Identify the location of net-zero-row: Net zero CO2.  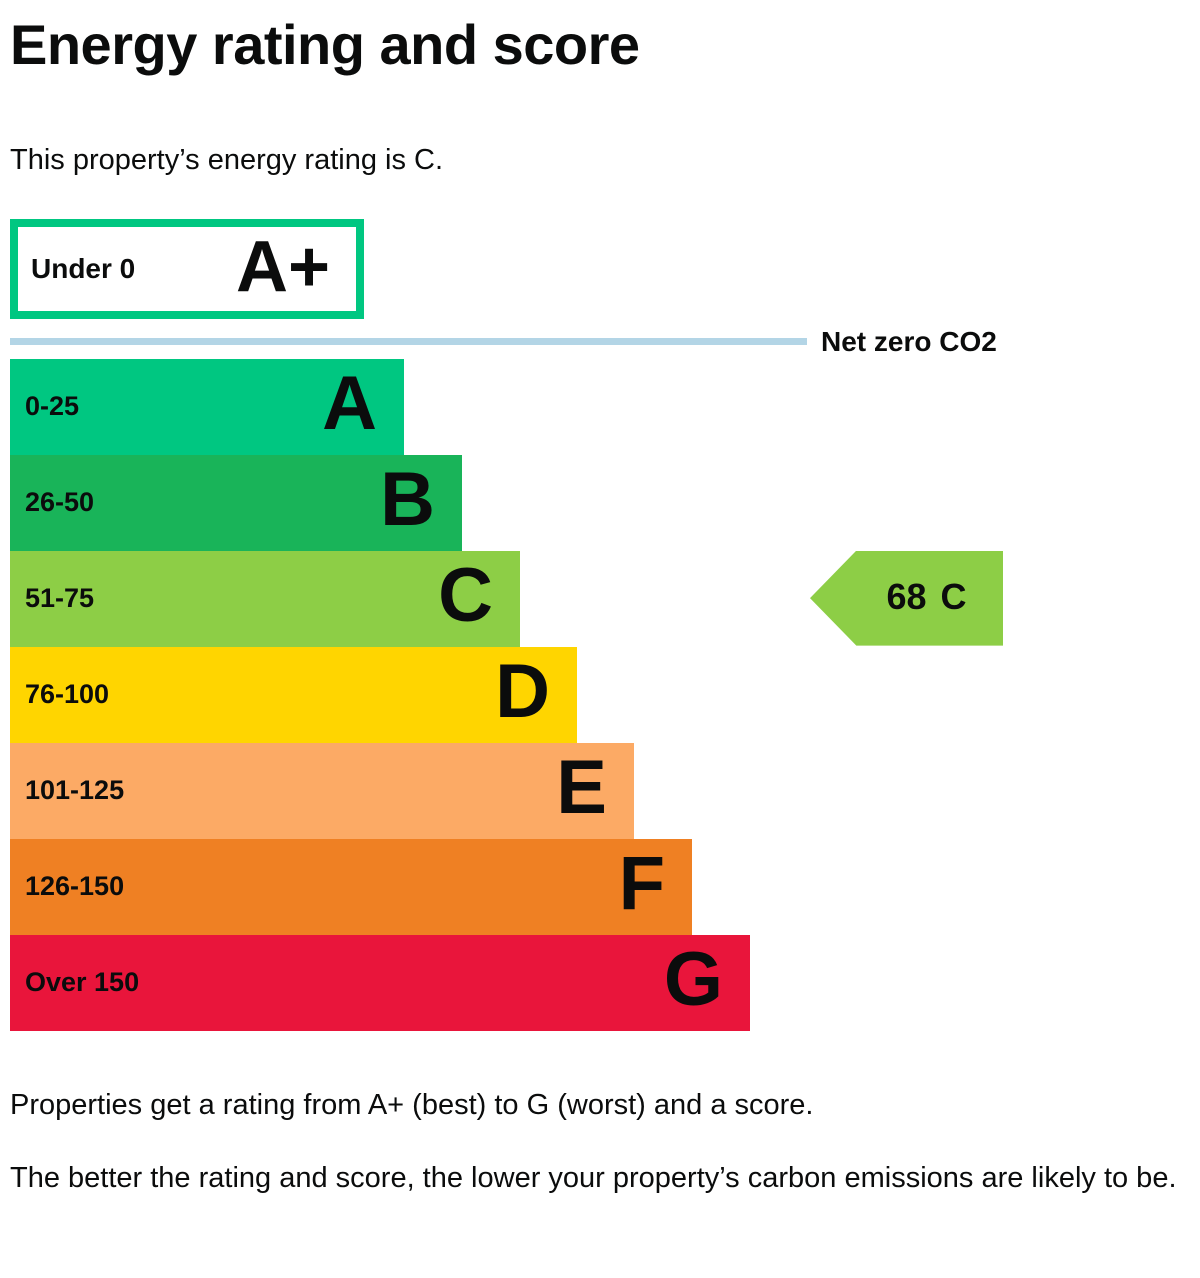
(600, 342).